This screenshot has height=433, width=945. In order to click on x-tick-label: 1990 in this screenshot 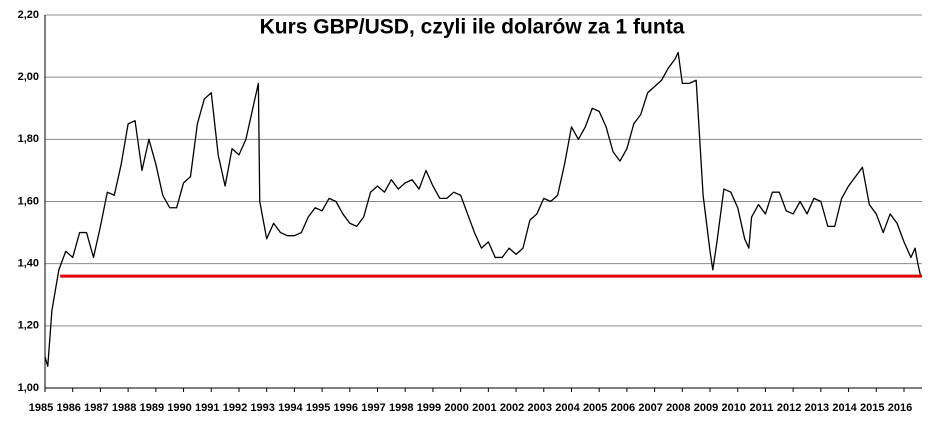, I will do `click(179, 408)`.